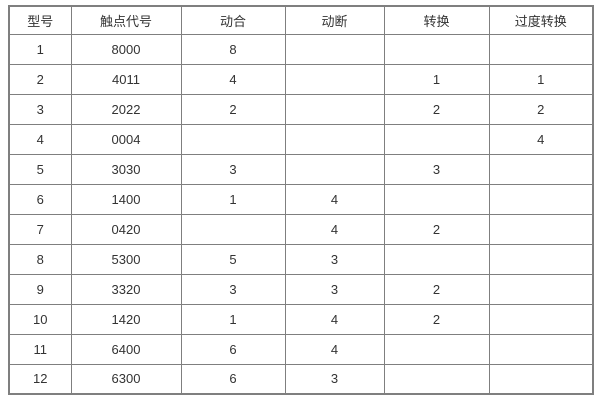 The height and width of the screenshot is (400, 600). I want to click on table-row: 1 8000 8, so click(301, 49).